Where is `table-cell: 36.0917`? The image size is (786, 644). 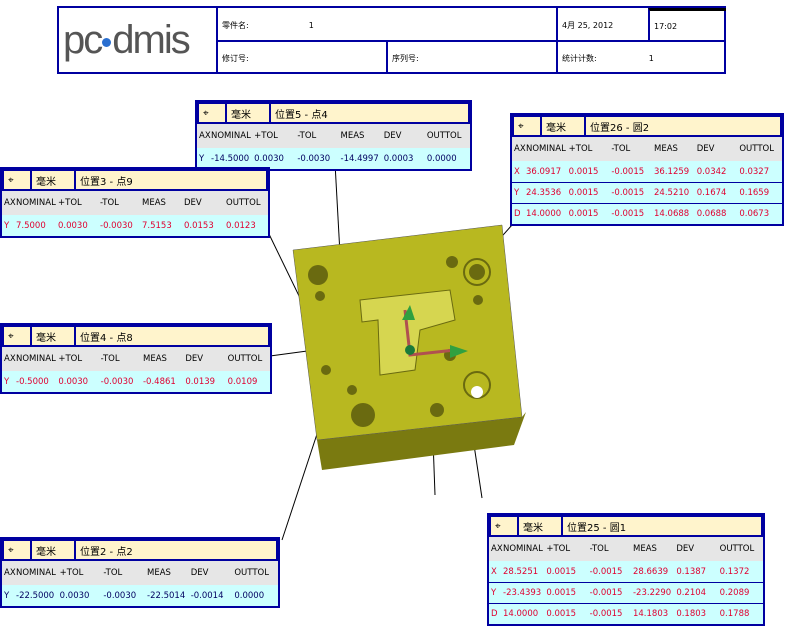
table-cell: 36.0917 is located at coordinates (544, 171).